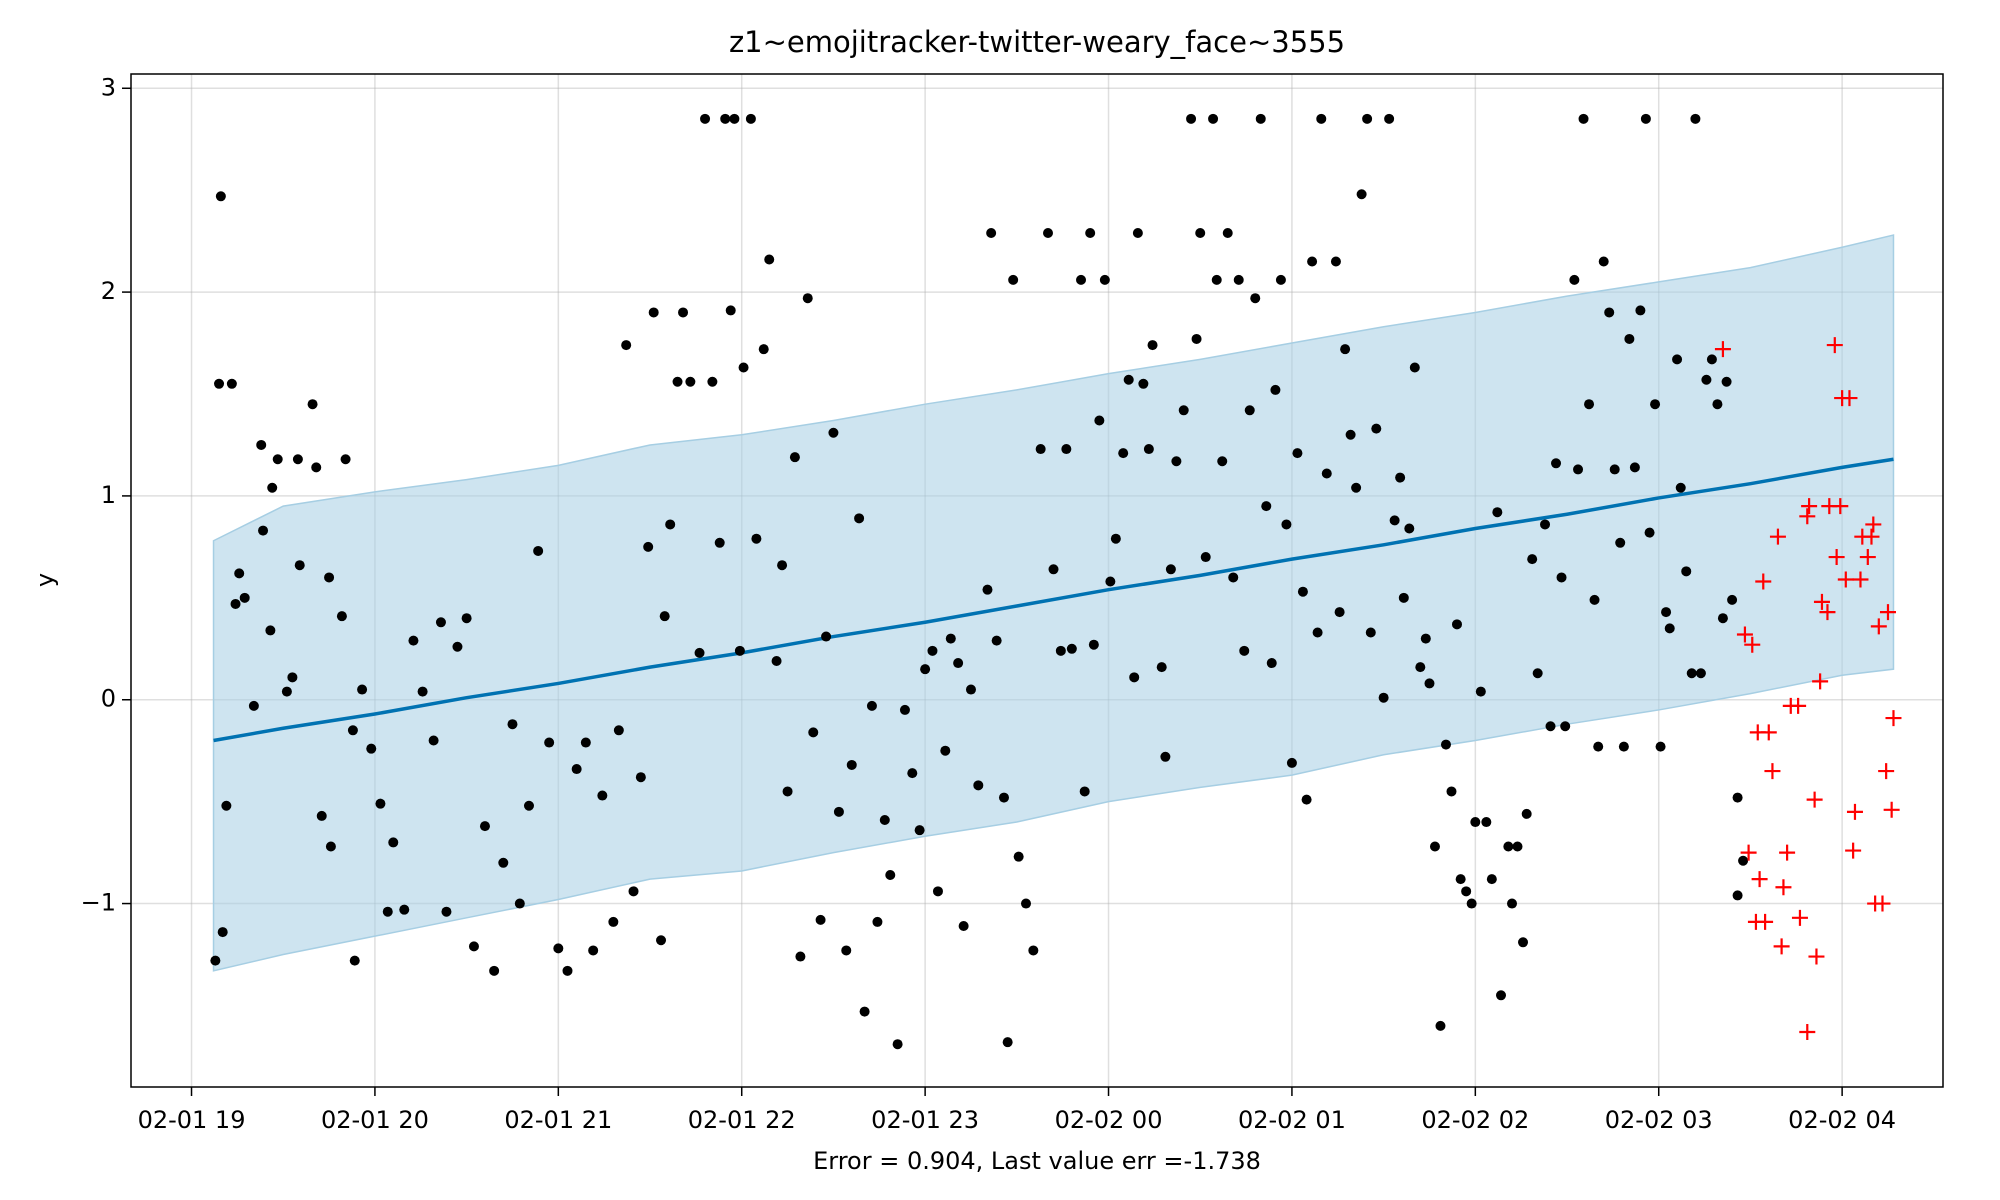 The image size is (2000, 1200). I want to click on y-axis-label: y, so click(45, 580).